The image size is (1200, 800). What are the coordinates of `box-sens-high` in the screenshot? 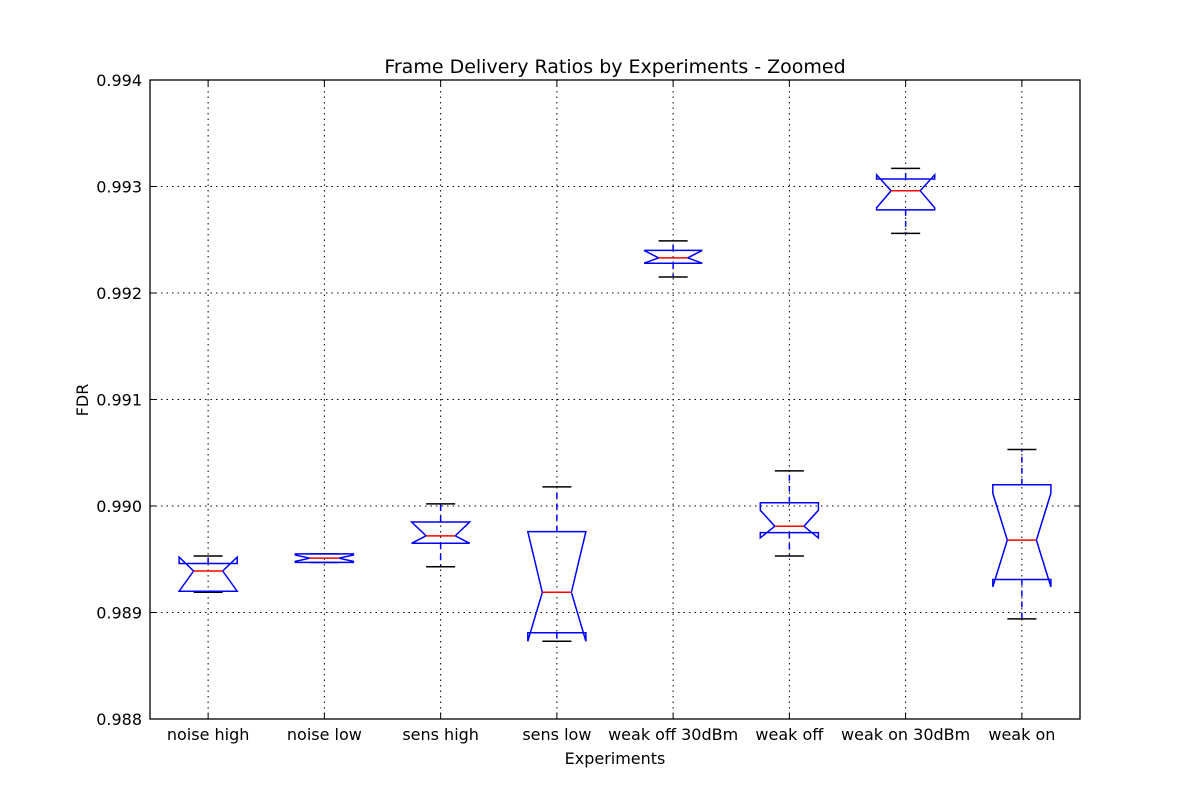 It's located at (440, 535).